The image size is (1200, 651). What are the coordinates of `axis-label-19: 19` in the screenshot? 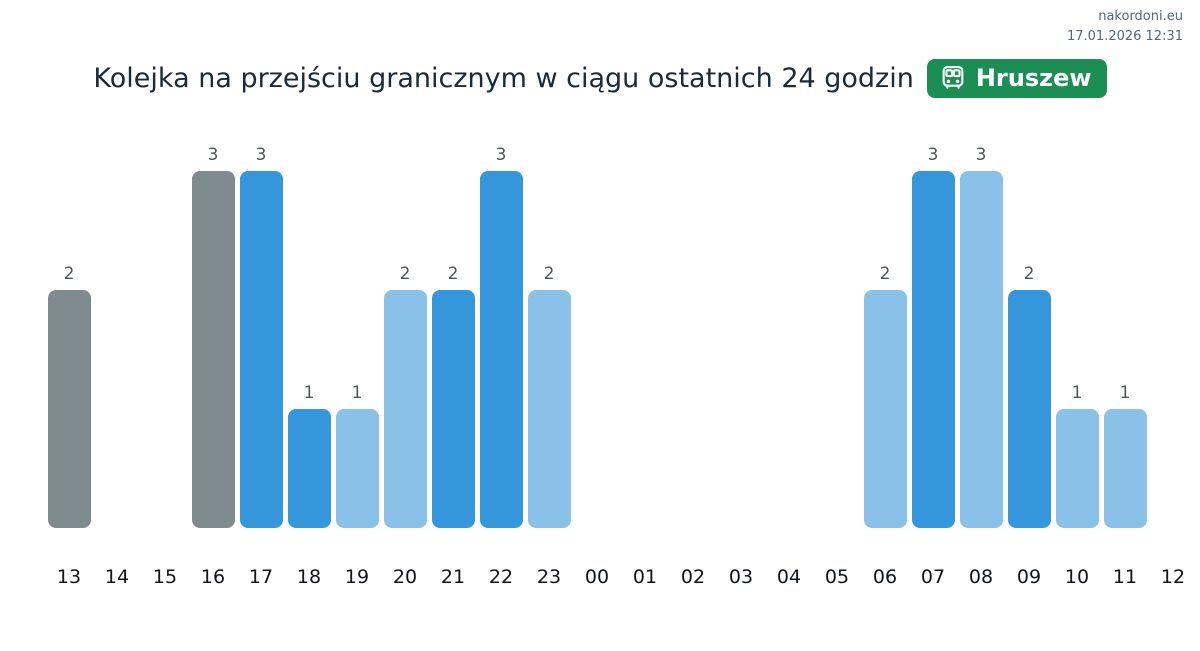 It's located at (357, 577).